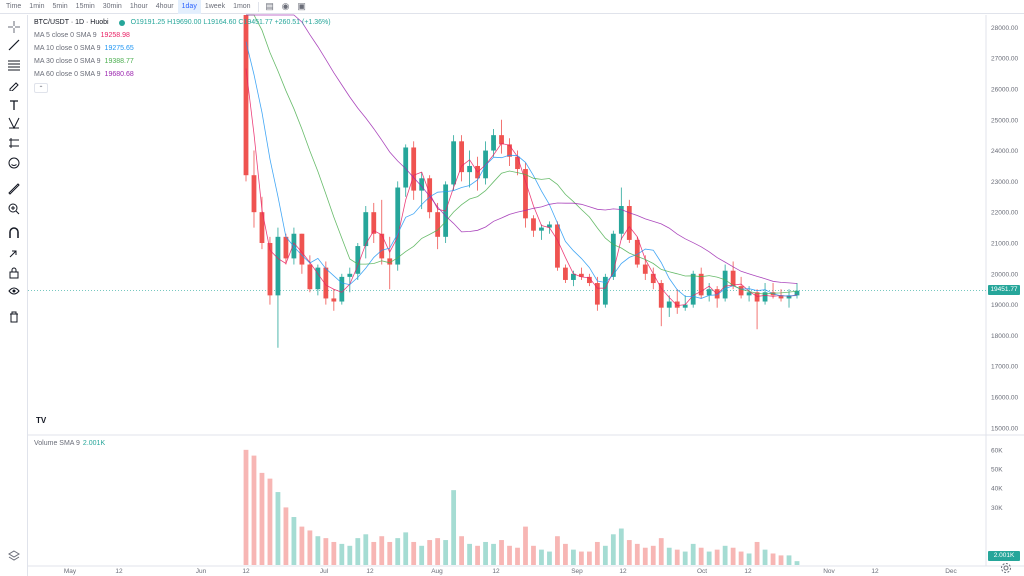  Describe the element at coordinates (138, 6) in the screenshot. I see `timeframe-1hour: 1hour` at that location.